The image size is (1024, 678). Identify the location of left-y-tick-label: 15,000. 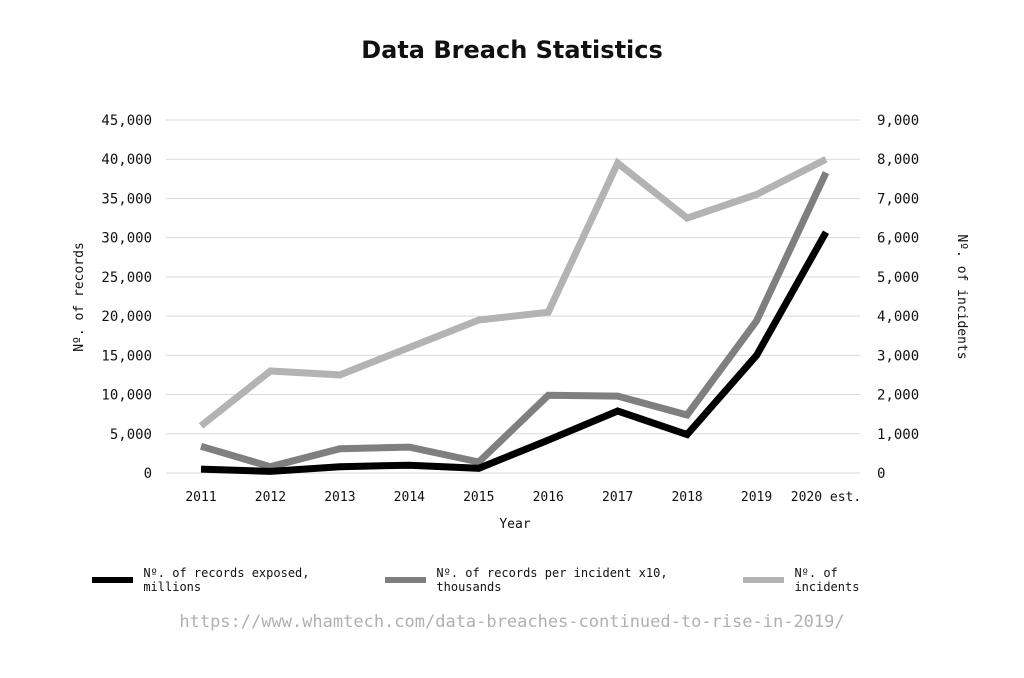
(126, 356).